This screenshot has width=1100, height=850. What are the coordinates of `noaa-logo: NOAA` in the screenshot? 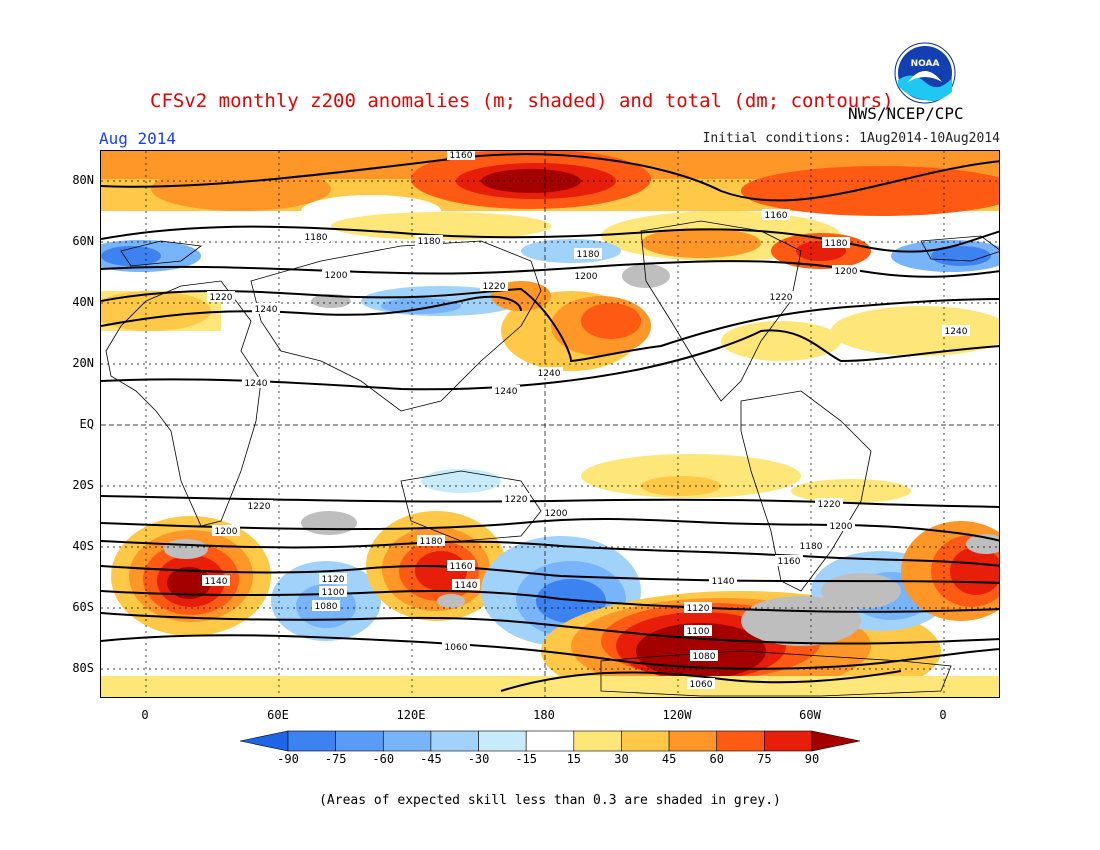 It's located at (925, 73).